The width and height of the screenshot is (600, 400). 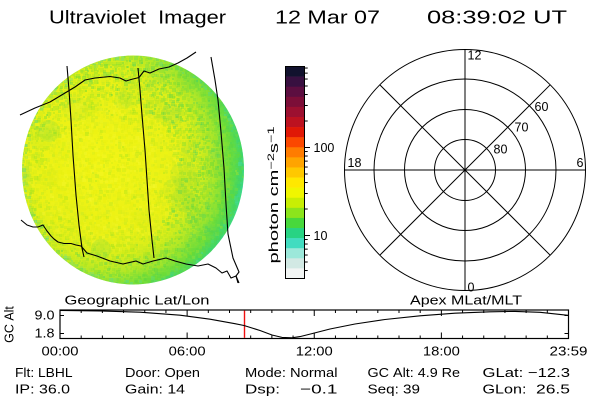 I want to click on svg-text: Gain: 14, so click(x=155, y=389).